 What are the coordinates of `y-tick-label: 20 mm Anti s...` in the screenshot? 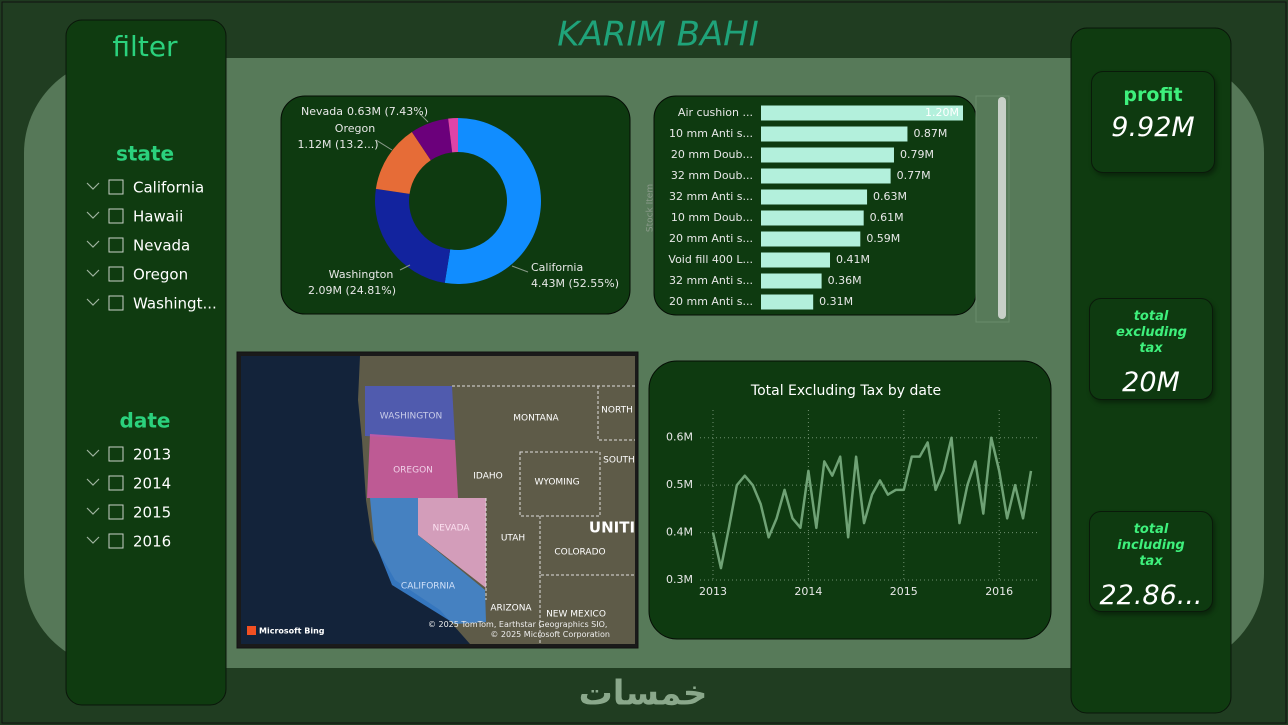 It's located at (711, 238).